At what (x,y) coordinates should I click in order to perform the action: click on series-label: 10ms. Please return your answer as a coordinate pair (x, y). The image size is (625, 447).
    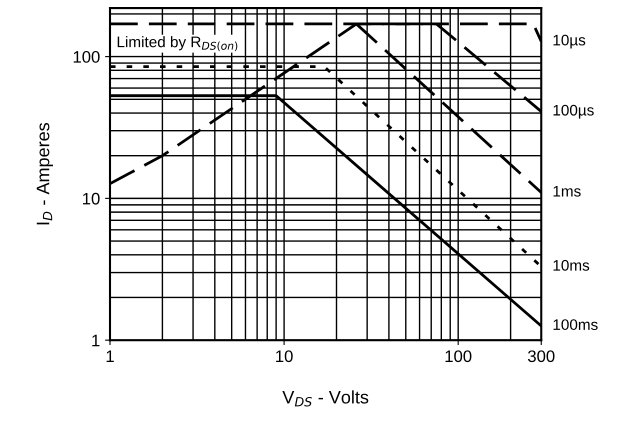
    Looking at the image, I should click on (572, 265).